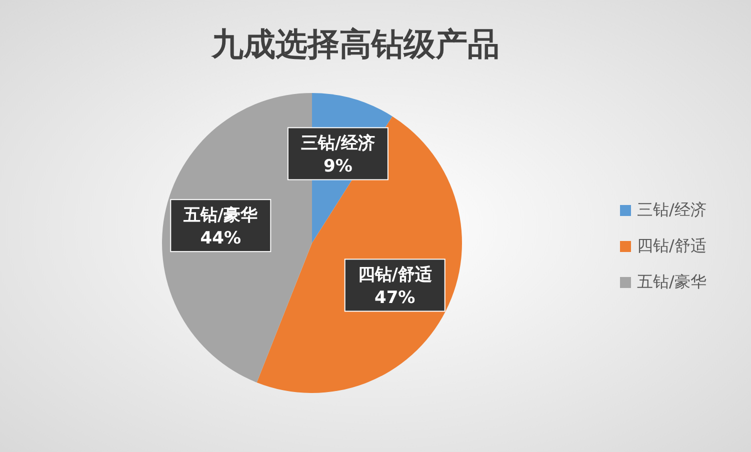  Describe the element at coordinates (338, 166) in the screenshot. I see `data-label: 9%` at that location.